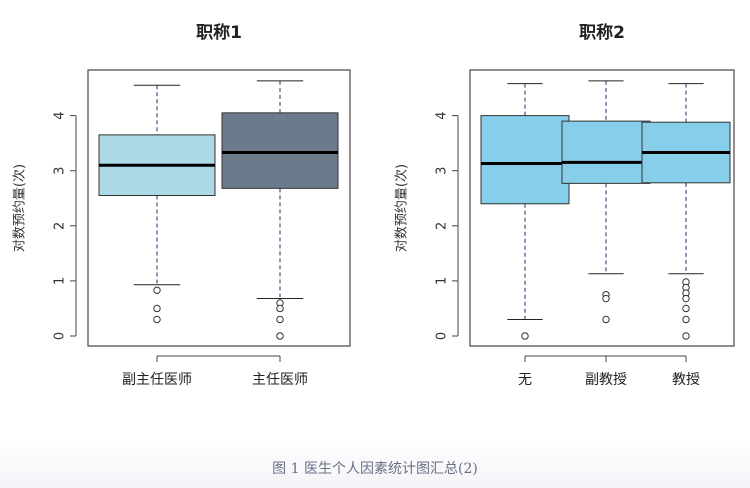  Describe the element at coordinates (686, 380) in the screenshot. I see `x-tick-label: 教授` at that location.